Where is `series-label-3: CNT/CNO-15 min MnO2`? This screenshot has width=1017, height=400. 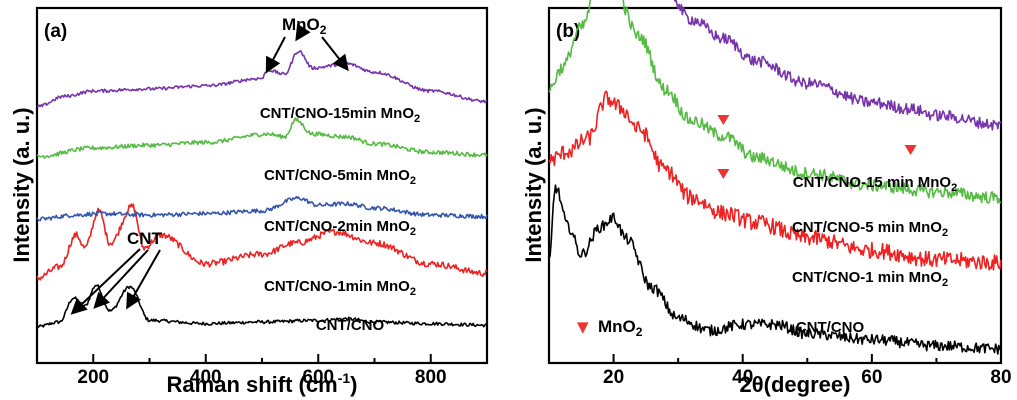
series-label-3: CNT/CNO-15 min MnO2 is located at coordinates (875, 184).